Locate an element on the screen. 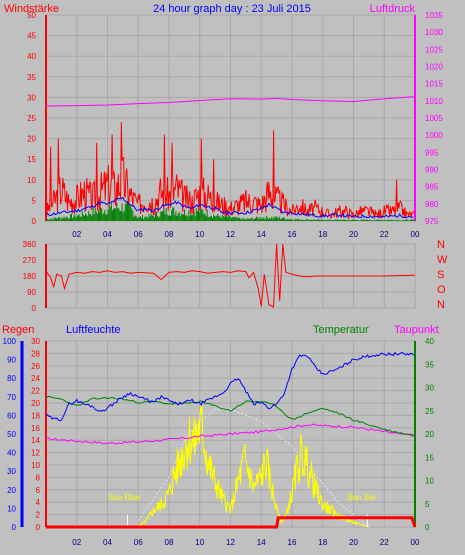 The width and height of the screenshot is (465, 555). temperature-label: Temperatur is located at coordinates (341, 330).